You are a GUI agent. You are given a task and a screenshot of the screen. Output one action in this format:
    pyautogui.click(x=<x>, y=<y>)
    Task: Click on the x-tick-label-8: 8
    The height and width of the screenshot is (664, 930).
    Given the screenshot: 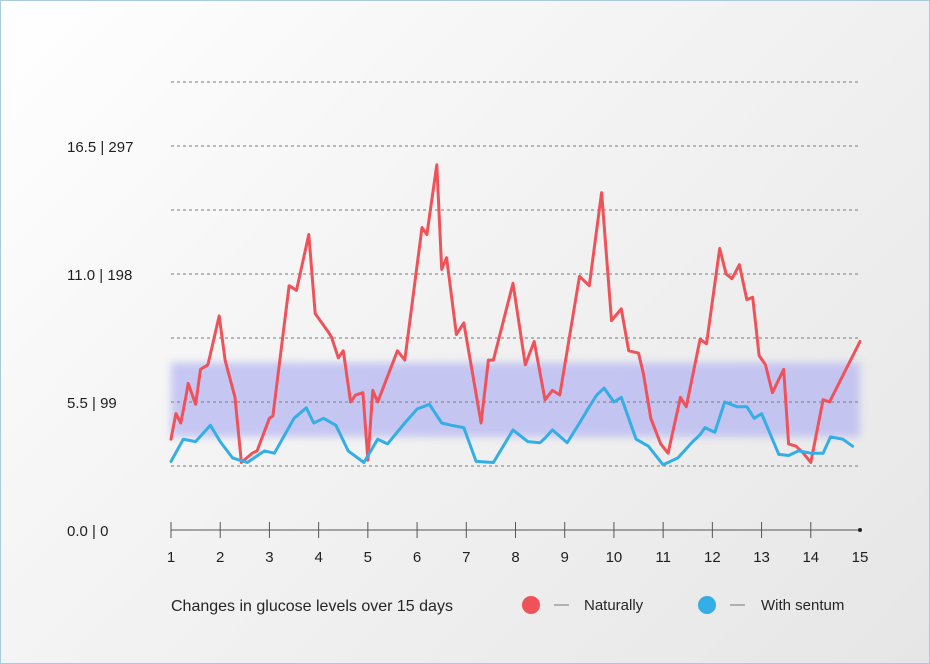 What is the action you would take?
    pyautogui.click(x=515, y=557)
    